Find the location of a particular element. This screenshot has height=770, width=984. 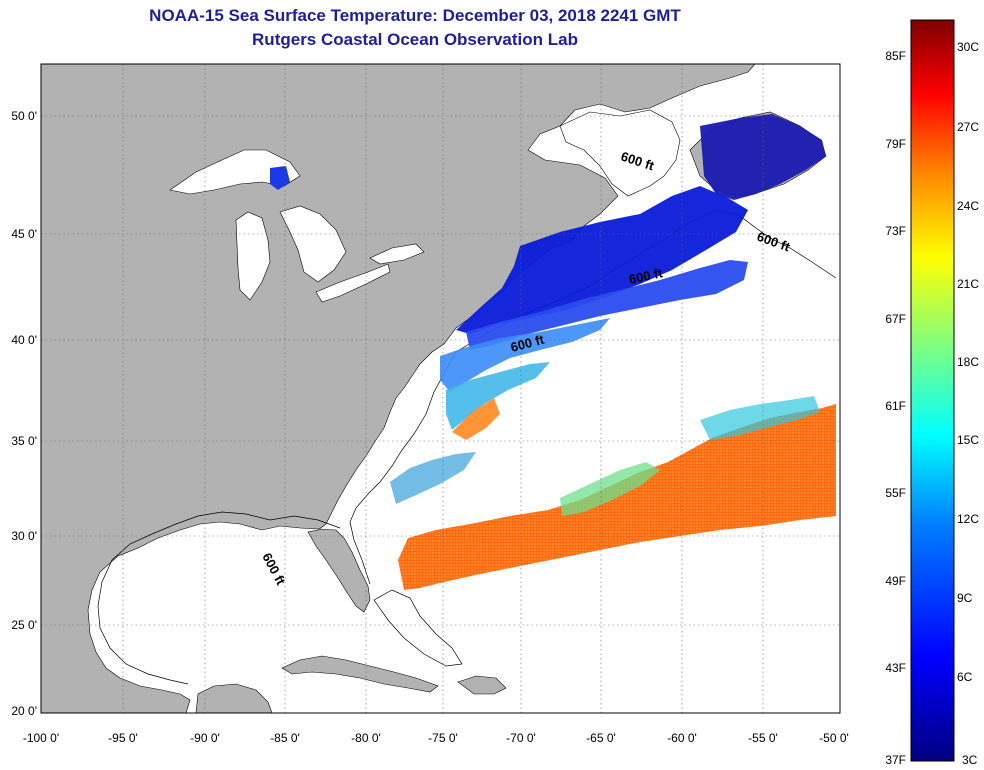

isobath-gulf is located at coordinates (219, 598).